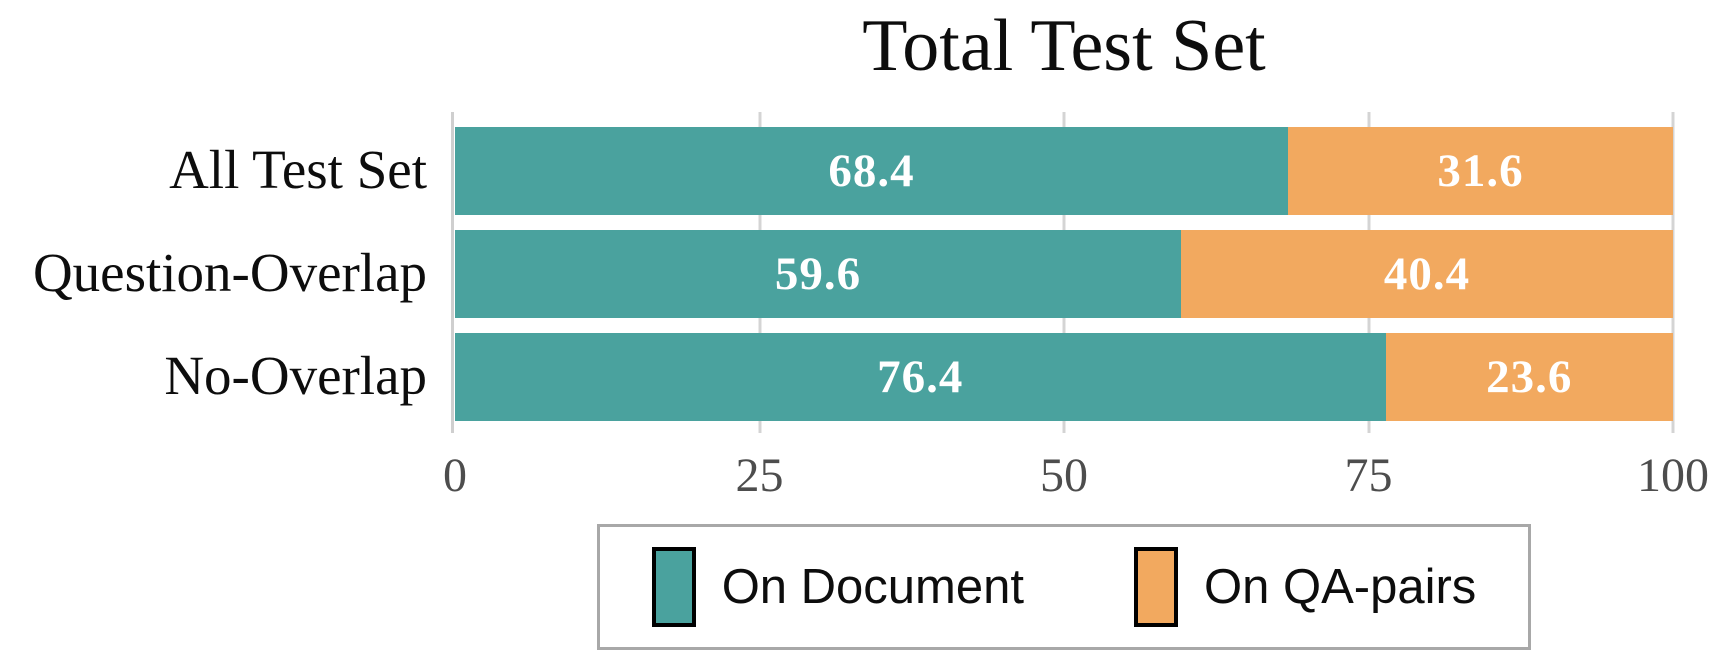  Describe the element at coordinates (229, 272) in the screenshot. I see `category-label-question-overlap: Question-Overlap` at that location.